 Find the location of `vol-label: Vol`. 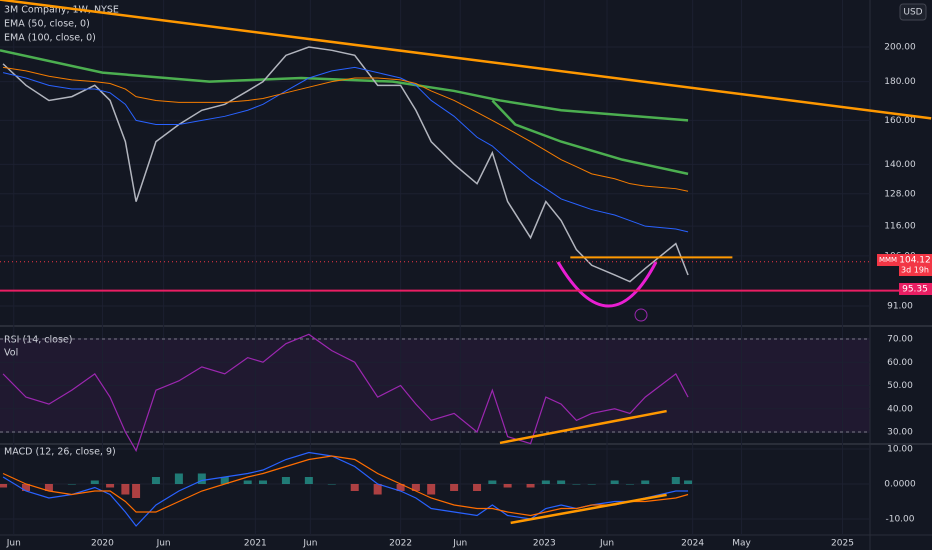

vol-label: Vol is located at coordinates (11, 353).